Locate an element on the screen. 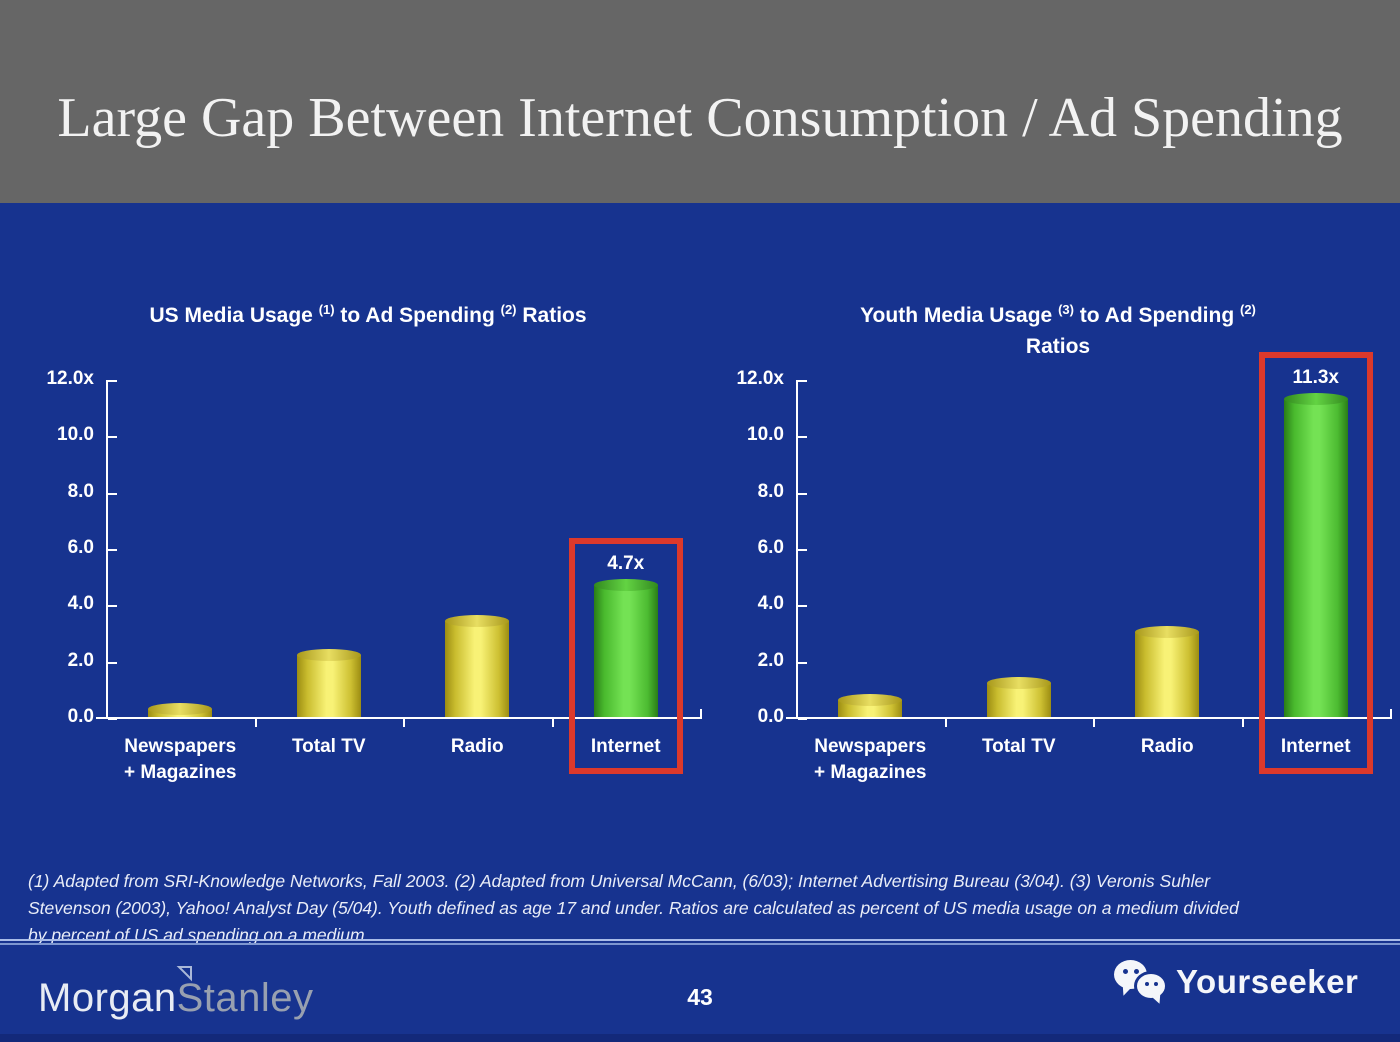 The width and height of the screenshot is (1400, 1042). morgan-stanley-logo-morgan: Morgan is located at coordinates (107, 998).